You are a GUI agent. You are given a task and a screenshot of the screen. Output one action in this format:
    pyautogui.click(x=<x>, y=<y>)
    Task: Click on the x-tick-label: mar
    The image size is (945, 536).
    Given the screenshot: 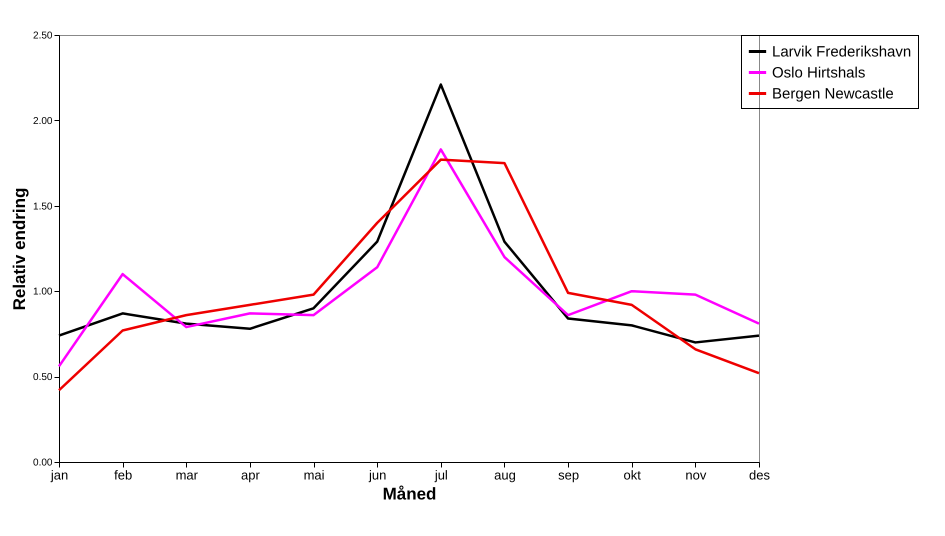 What is the action you would take?
    pyautogui.click(x=187, y=475)
    